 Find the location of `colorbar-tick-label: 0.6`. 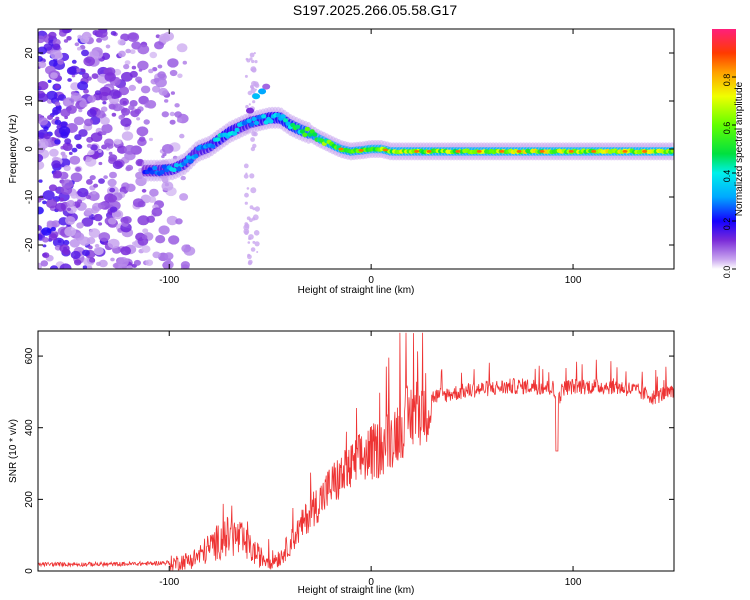

colorbar-tick-label: 0.6 is located at coordinates (727, 128).